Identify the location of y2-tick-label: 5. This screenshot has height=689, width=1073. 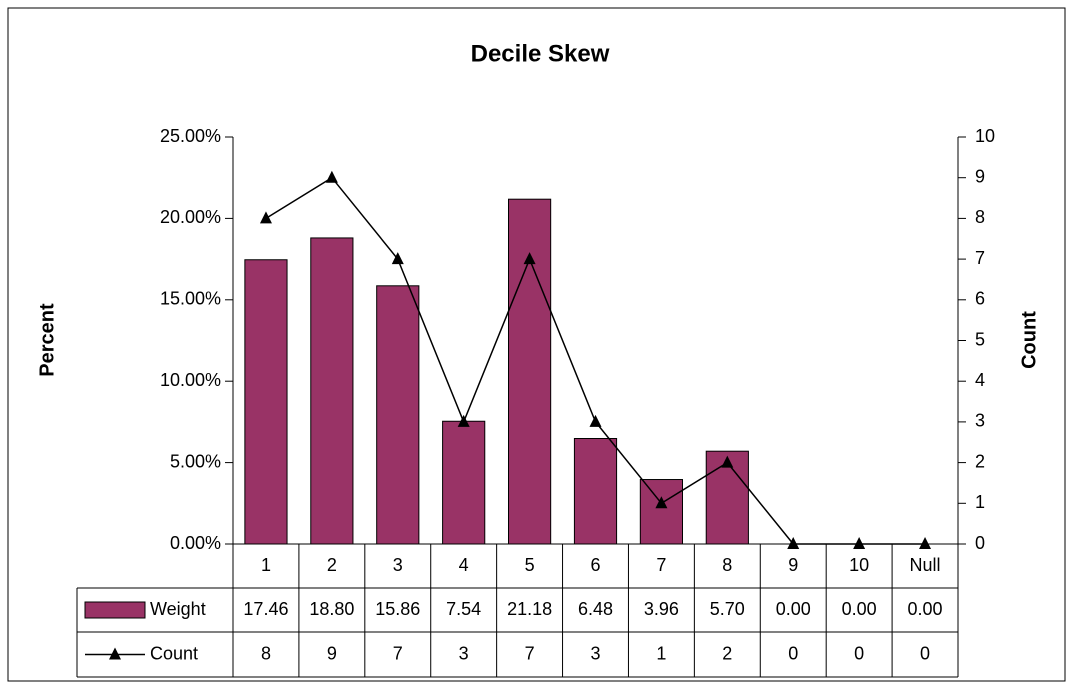
(980, 339).